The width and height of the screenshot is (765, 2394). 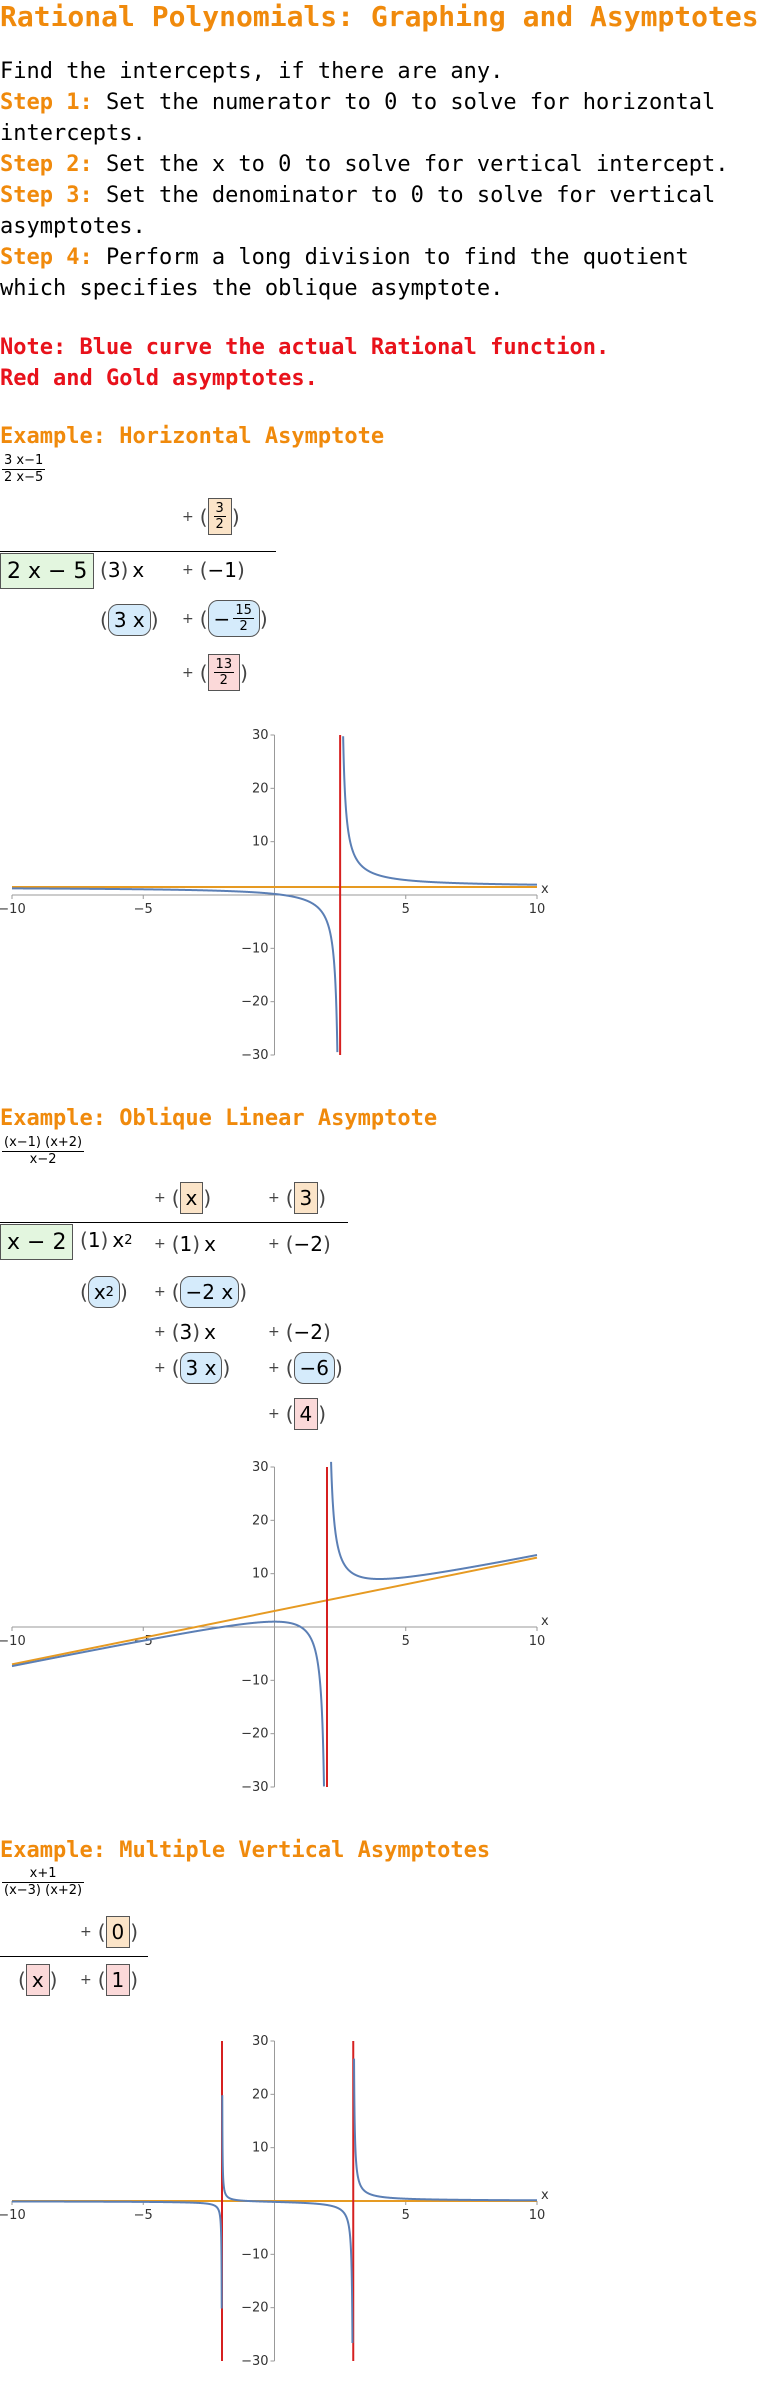 What do you see at coordinates (254, 1787) in the screenshot?
I see `y-tick-label: −30` at bounding box center [254, 1787].